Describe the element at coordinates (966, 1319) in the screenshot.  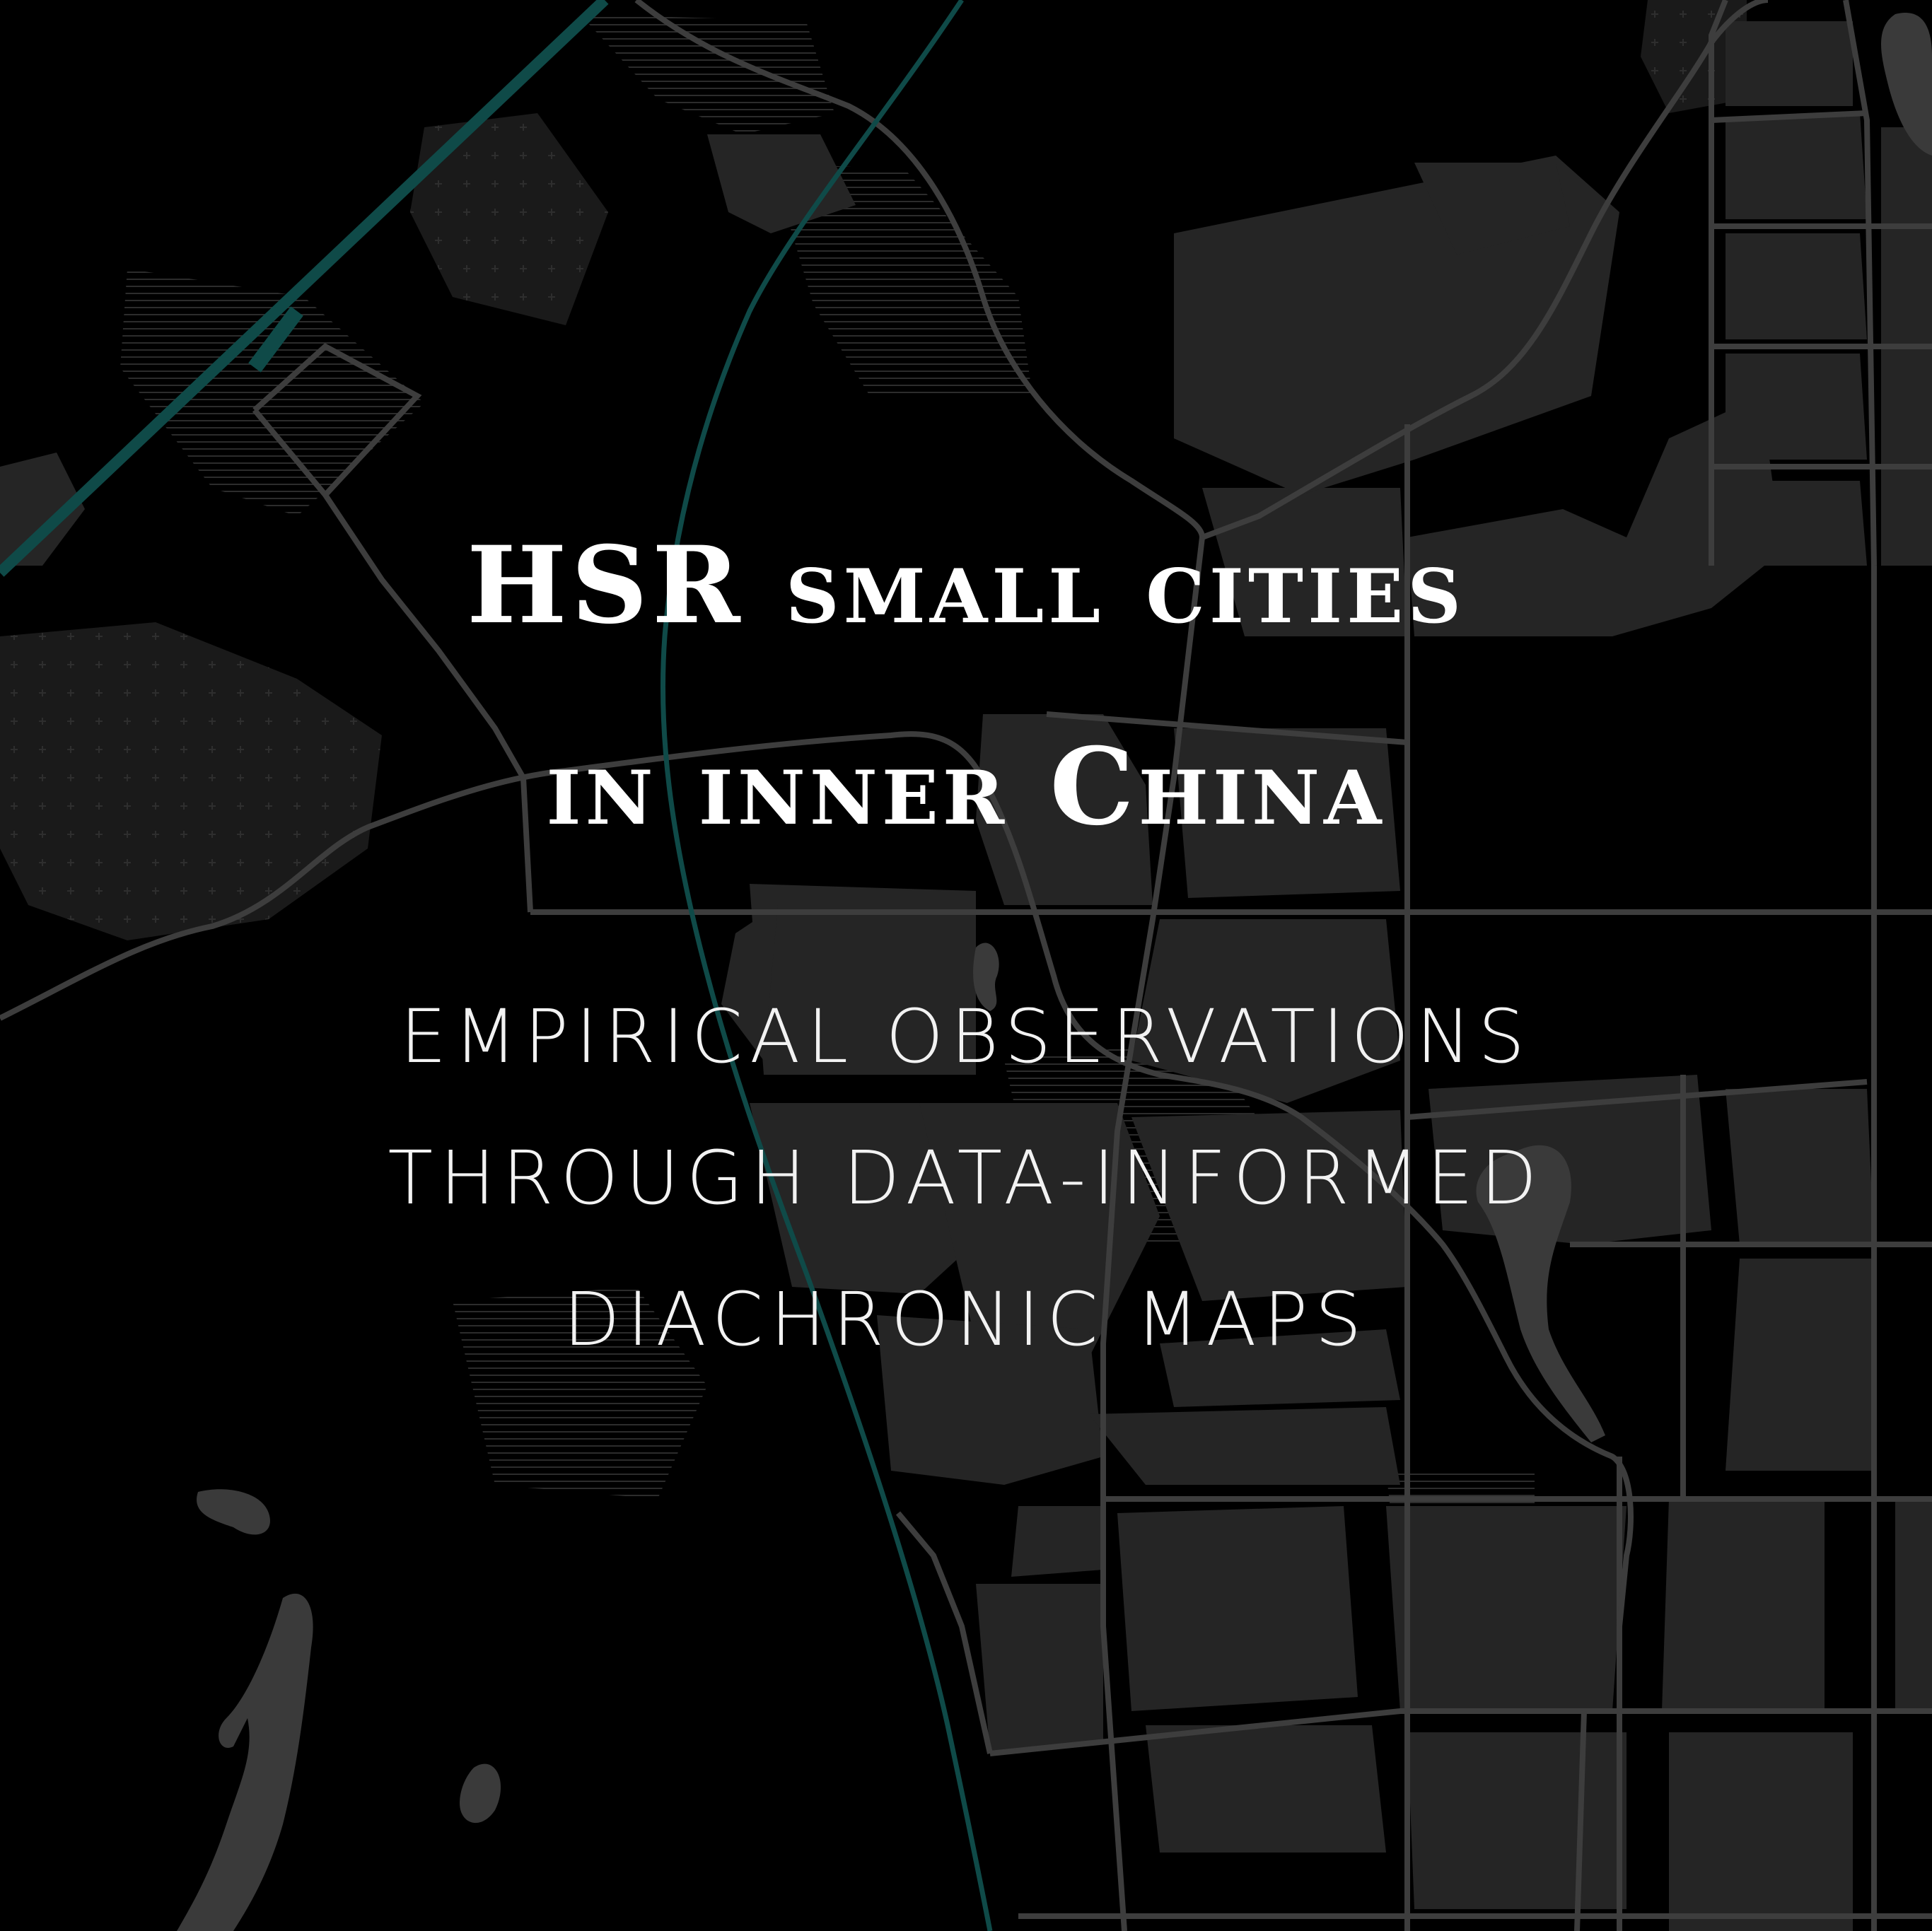
I see `subtitle-line-3: DIACHRONIC MAPS` at that location.